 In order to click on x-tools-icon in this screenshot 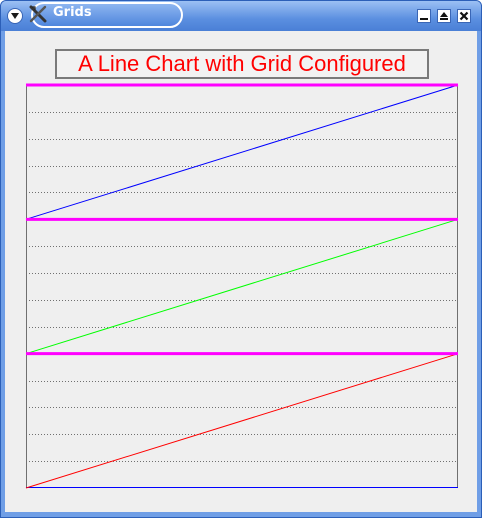, I will do `click(38, 14)`.